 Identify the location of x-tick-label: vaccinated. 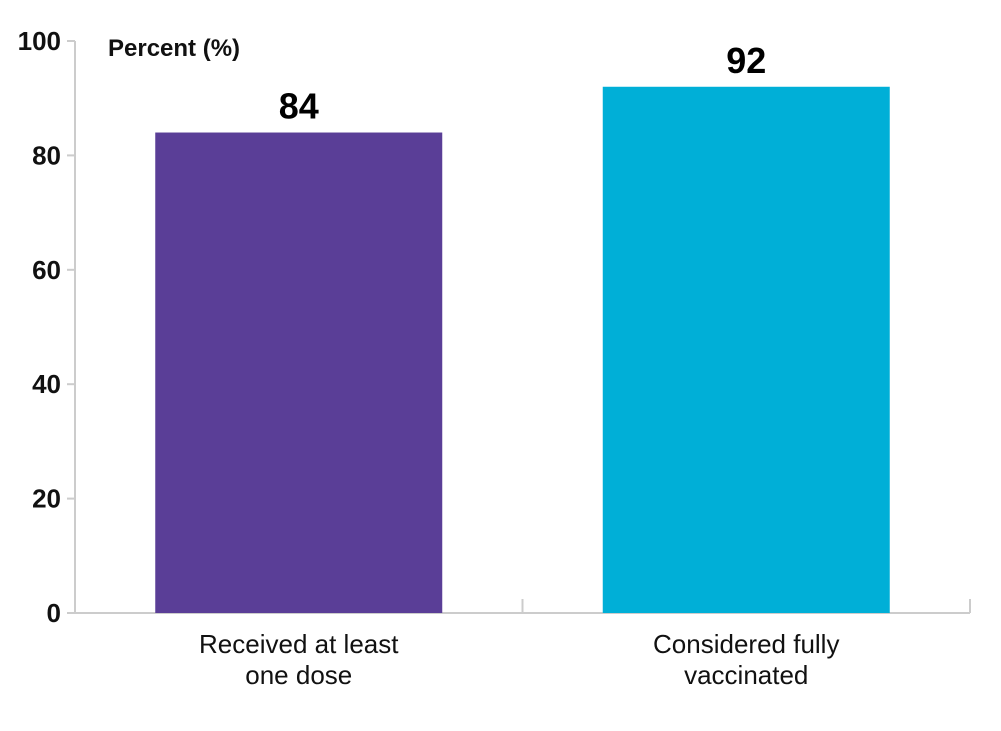
(746, 675).